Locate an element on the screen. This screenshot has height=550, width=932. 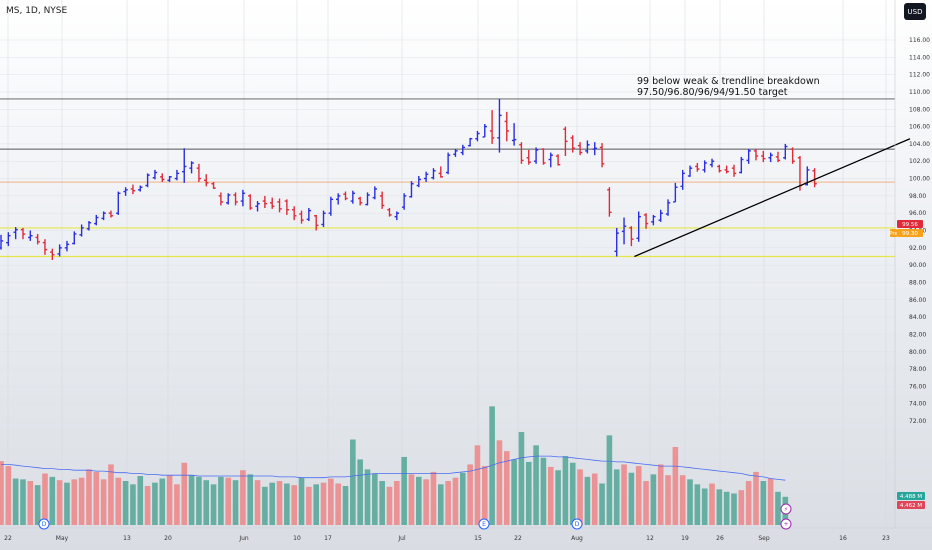
y-tick-label: 112.00 is located at coordinates (919, 75).